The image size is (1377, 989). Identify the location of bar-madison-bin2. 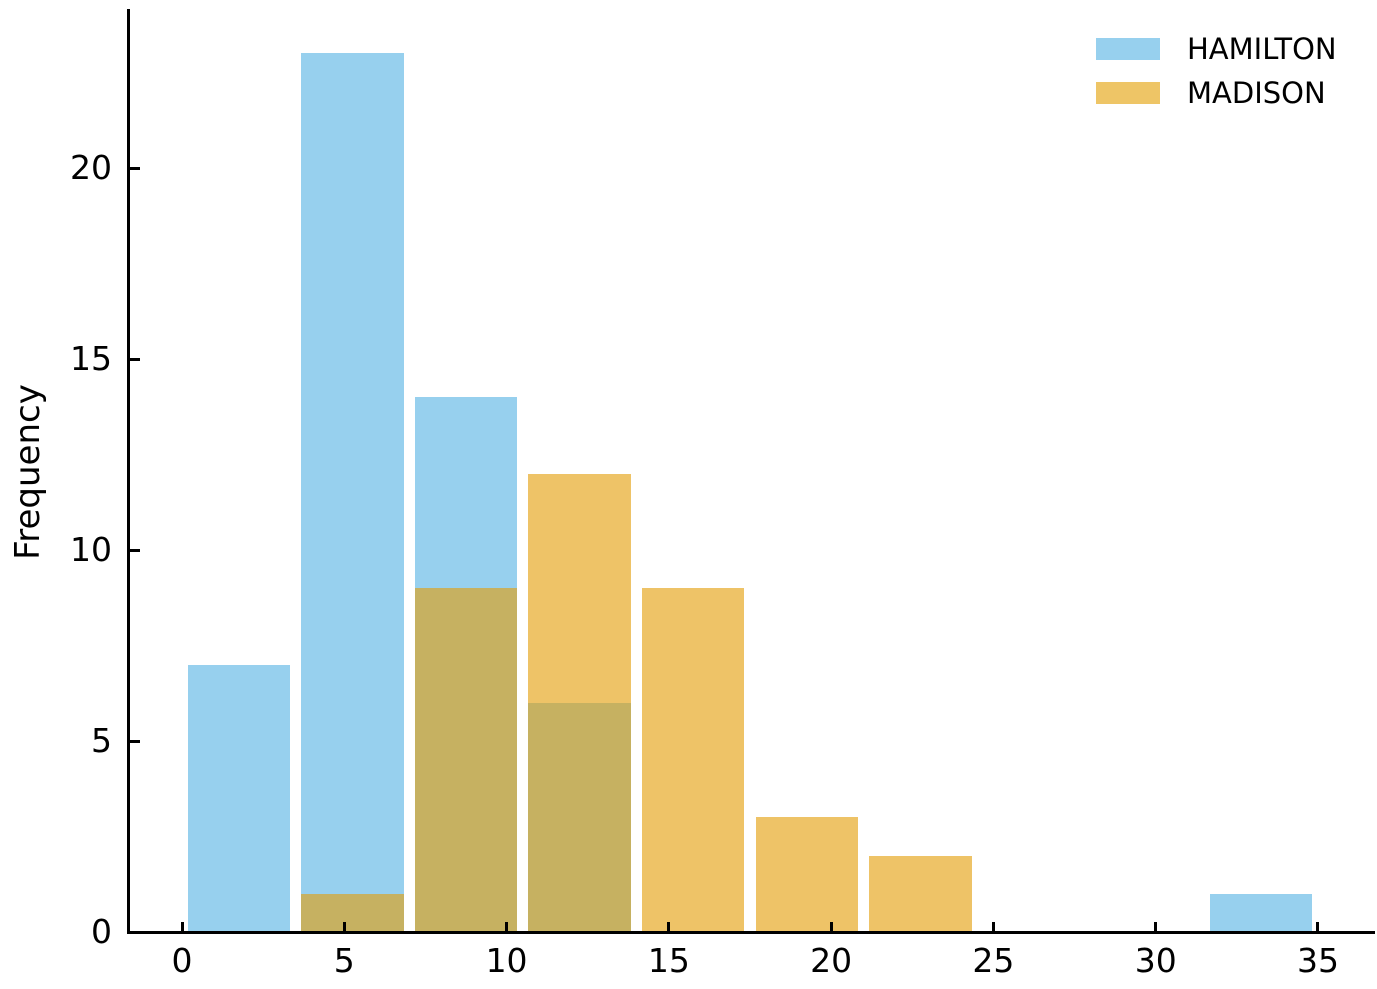
(466, 760).